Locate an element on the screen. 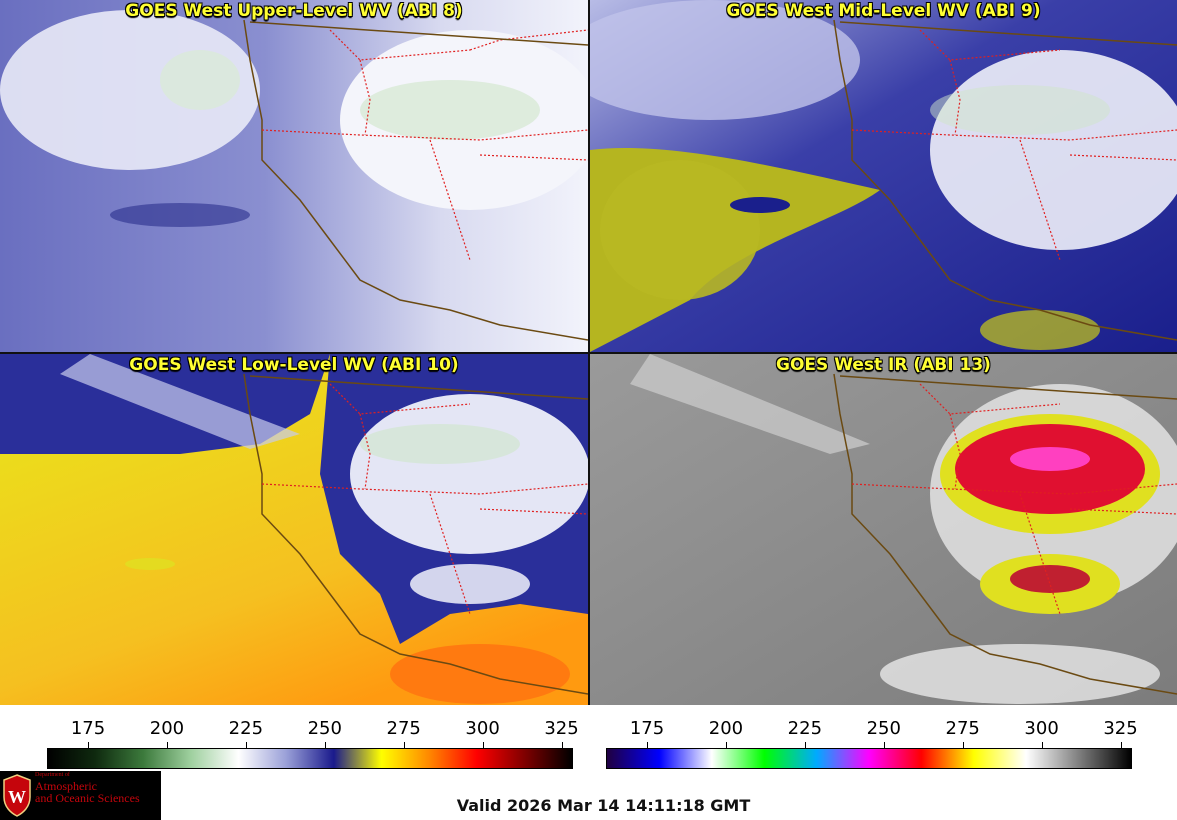  logo-text: Atmospheric and Oceanic Sciences is located at coordinates (87, 792).